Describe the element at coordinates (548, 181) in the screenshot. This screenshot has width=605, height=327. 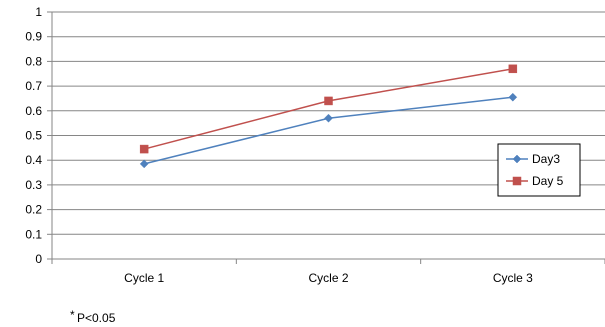
I see `legend-label: Day 5` at that location.